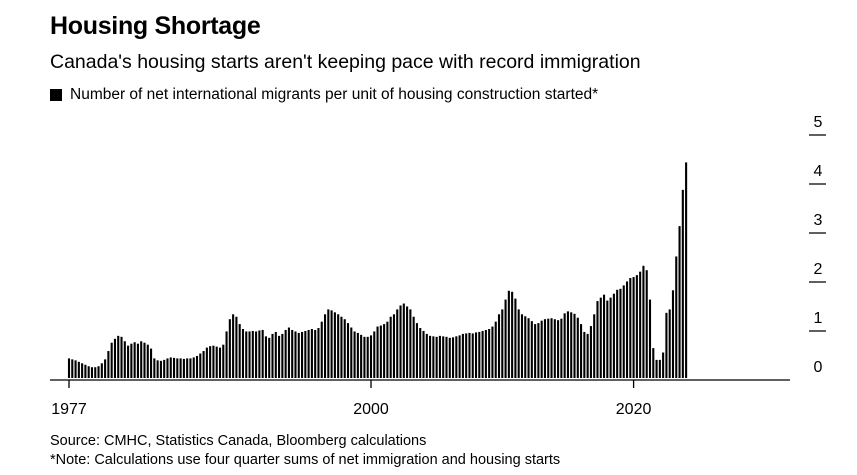 This screenshot has height=475, width=857. What do you see at coordinates (818, 318) in the screenshot?
I see `y-tick-label: 1` at bounding box center [818, 318].